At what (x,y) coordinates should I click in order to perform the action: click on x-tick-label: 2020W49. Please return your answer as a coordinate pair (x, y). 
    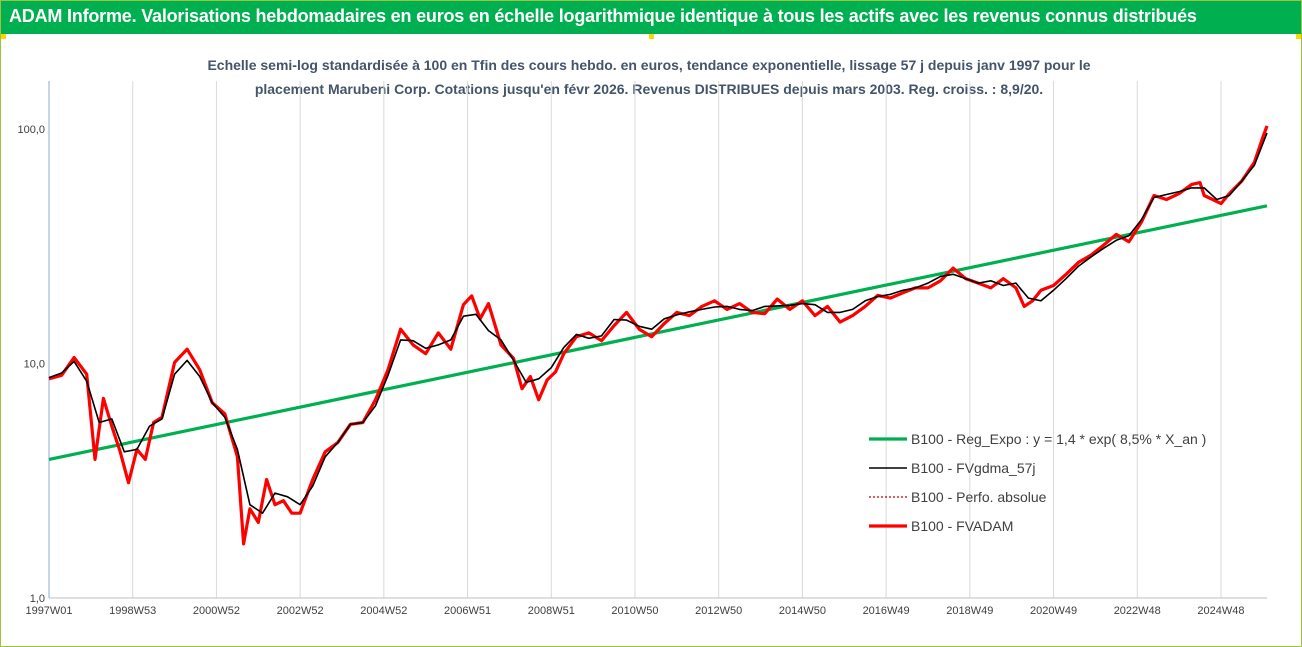
    Looking at the image, I should click on (1053, 611).